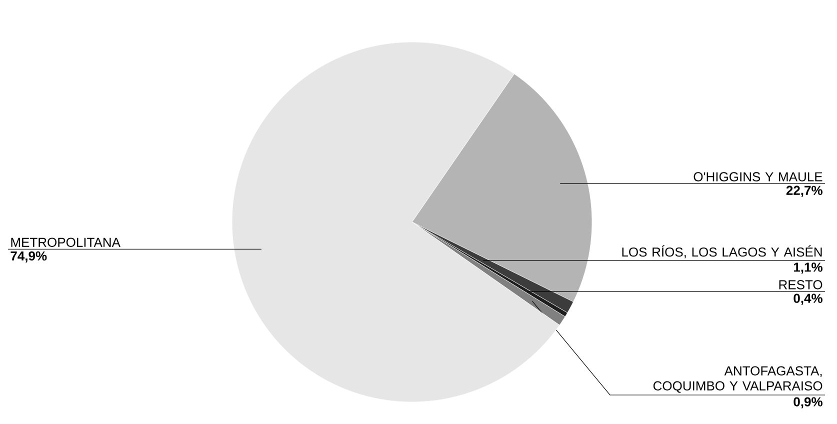  What do you see at coordinates (722, 251) in the screenshot?
I see `slice-label: LOS RÍOS, LOS LAGOS Y AISÉN` at bounding box center [722, 251].